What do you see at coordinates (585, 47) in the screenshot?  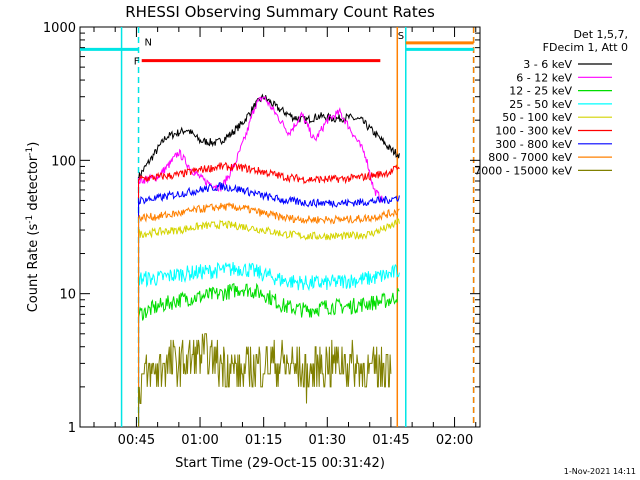 I see `legend-header-line2: FDecim 1, Att 0` at bounding box center [585, 47].